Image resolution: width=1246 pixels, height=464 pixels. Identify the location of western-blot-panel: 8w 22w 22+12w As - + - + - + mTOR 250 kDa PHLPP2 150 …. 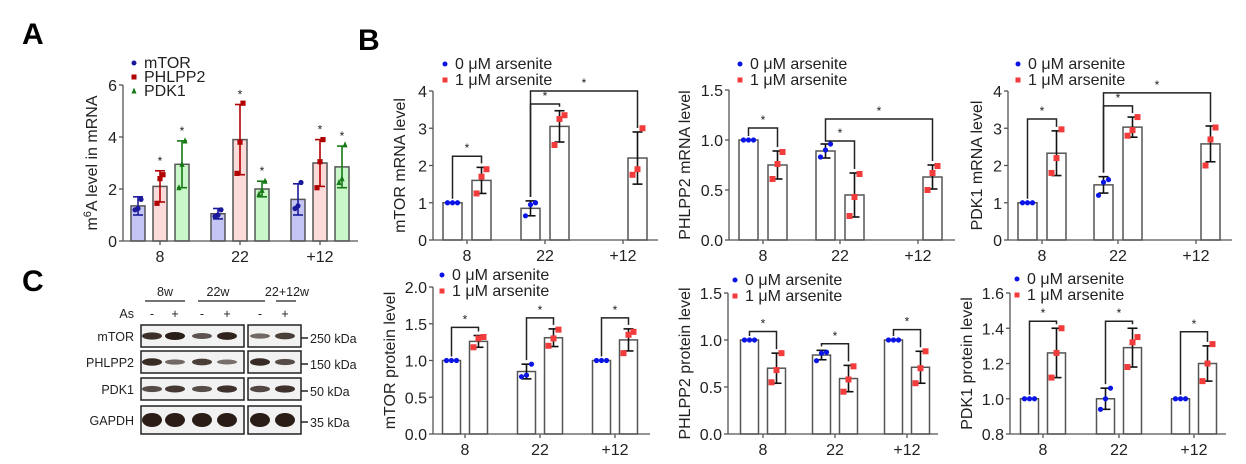
(221, 360).